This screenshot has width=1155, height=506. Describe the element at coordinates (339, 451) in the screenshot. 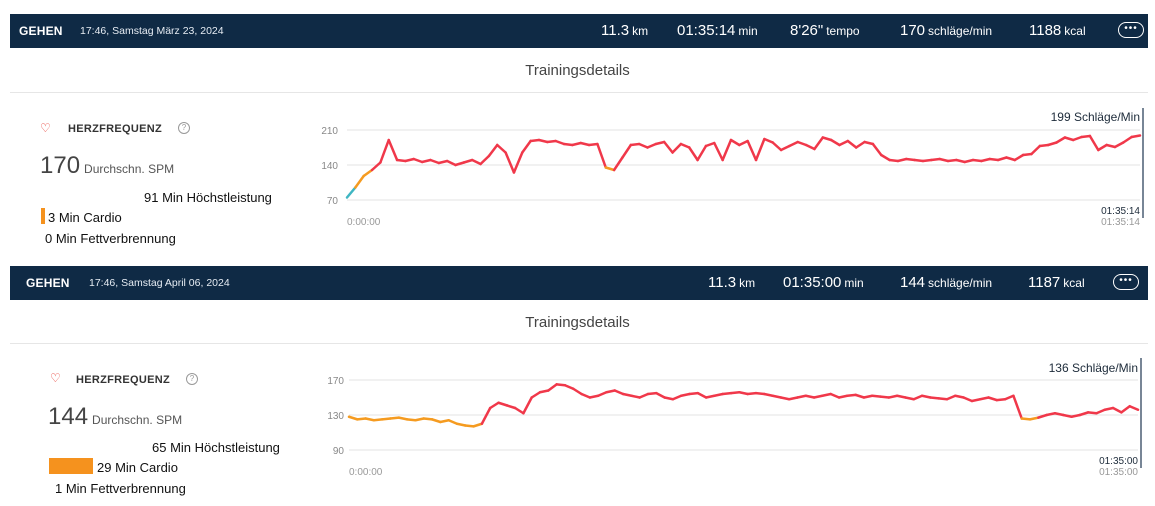

I see `y-tick-label: 90` at that location.